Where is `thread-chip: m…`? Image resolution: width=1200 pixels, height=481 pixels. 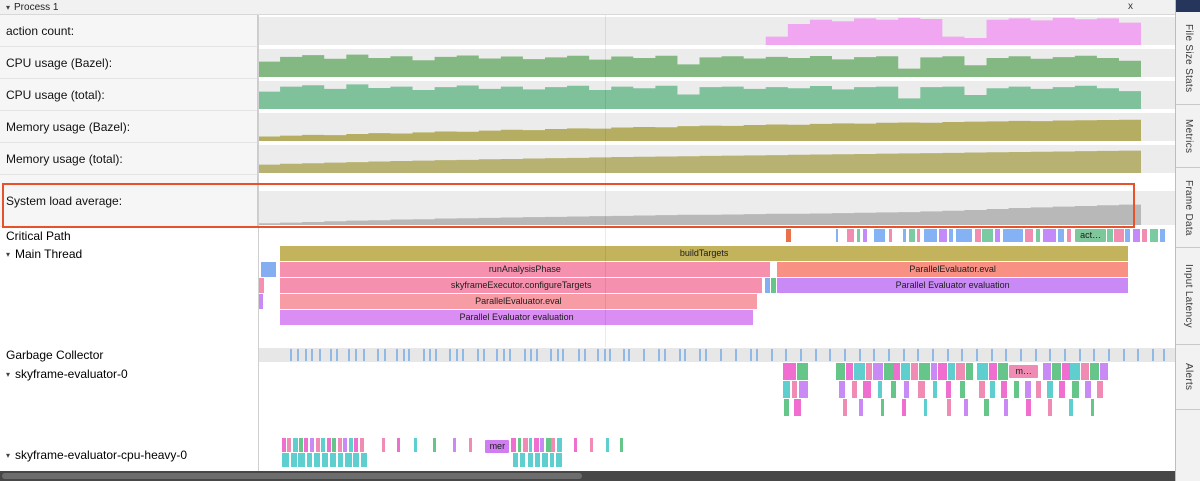
thread-chip: m… is located at coordinates (1024, 371).